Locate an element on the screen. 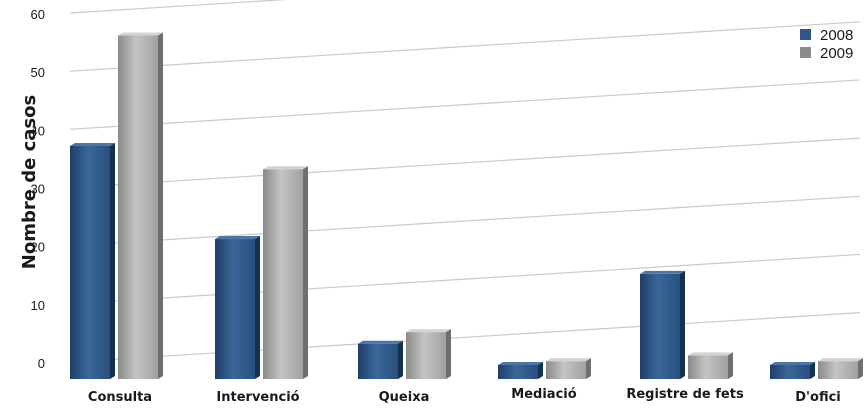  category-label: Registre de fets is located at coordinates (685, 394).